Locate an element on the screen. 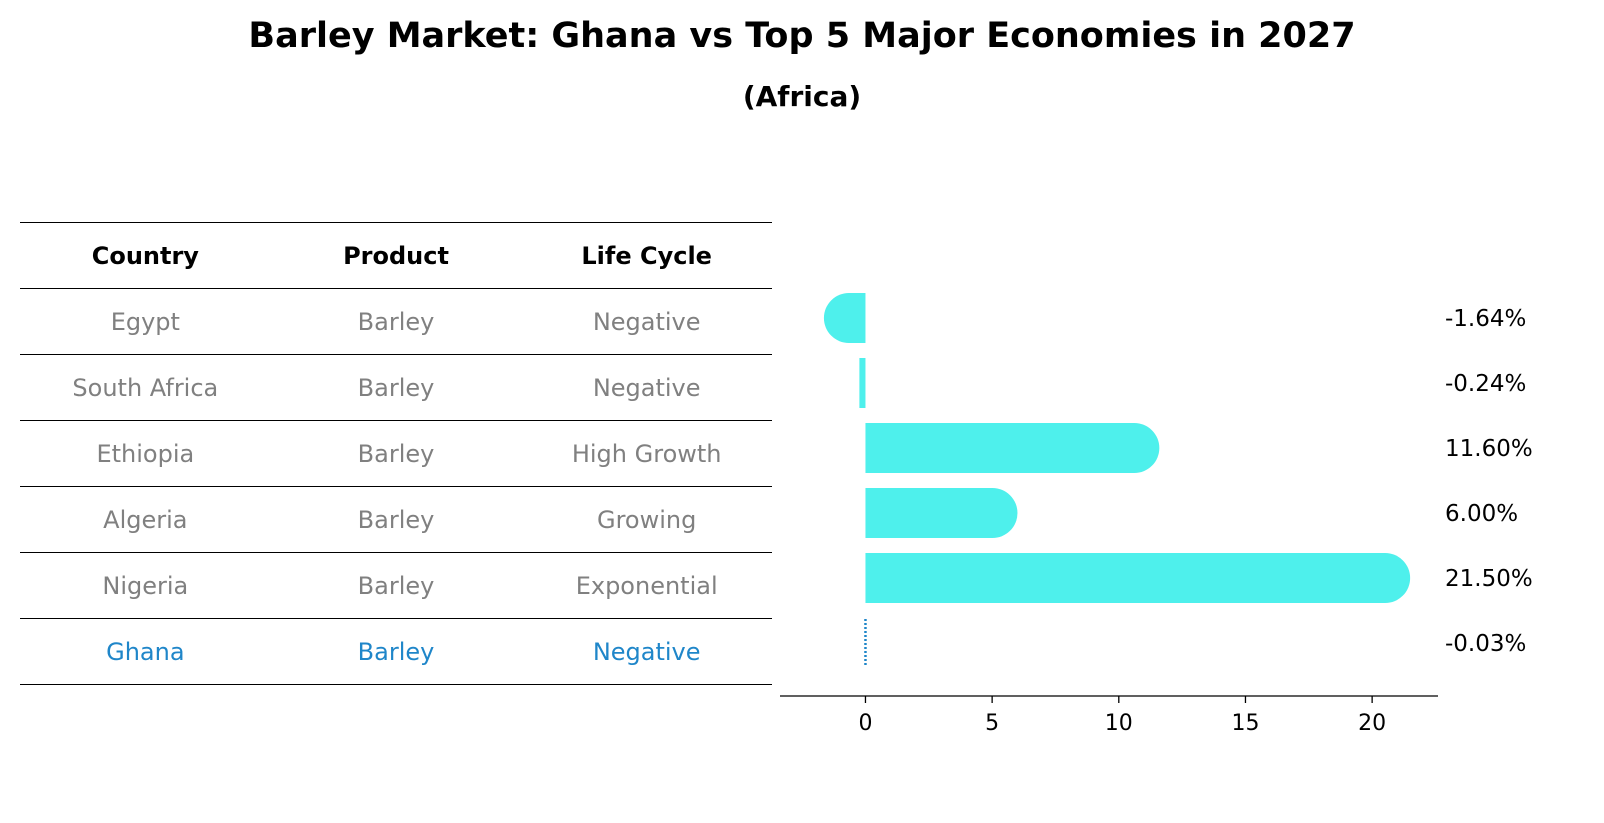  cell-country: Nigeria is located at coordinates (145, 585).